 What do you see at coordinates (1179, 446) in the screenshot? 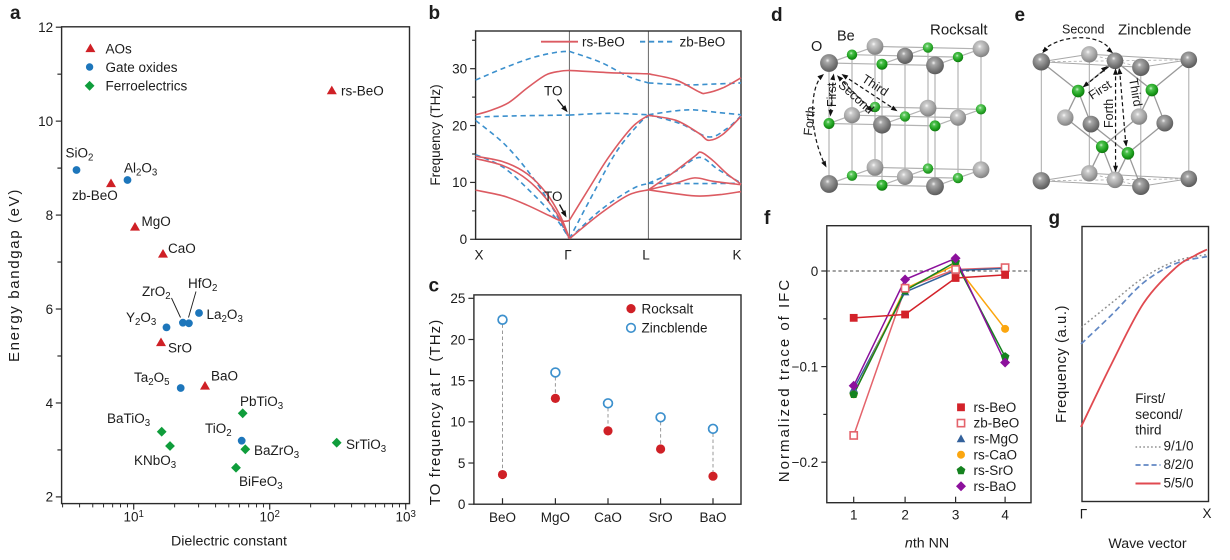
I see `svg-text: 9/1/0` at bounding box center [1179, 446].